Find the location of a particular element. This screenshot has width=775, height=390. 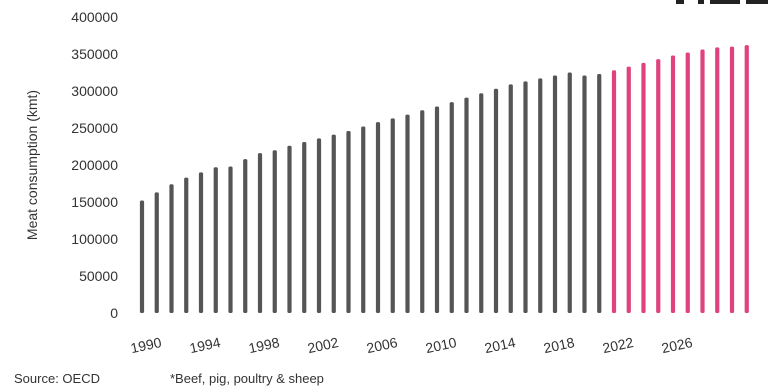

x-tick-label: 1998 is located at coordinates (264, 345).